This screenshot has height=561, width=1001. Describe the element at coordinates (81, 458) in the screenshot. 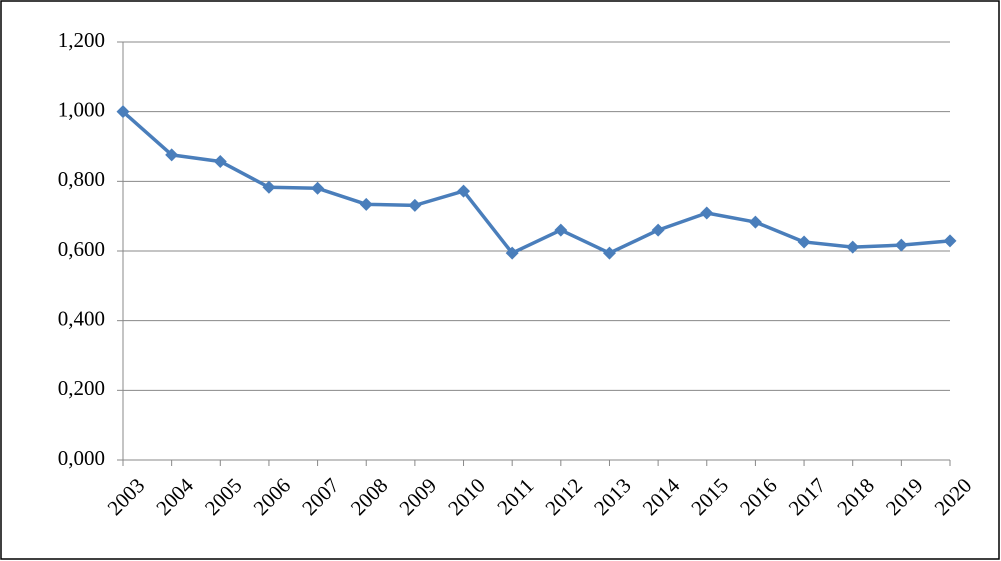

I see `y-tick-label: 0,000` at that location.